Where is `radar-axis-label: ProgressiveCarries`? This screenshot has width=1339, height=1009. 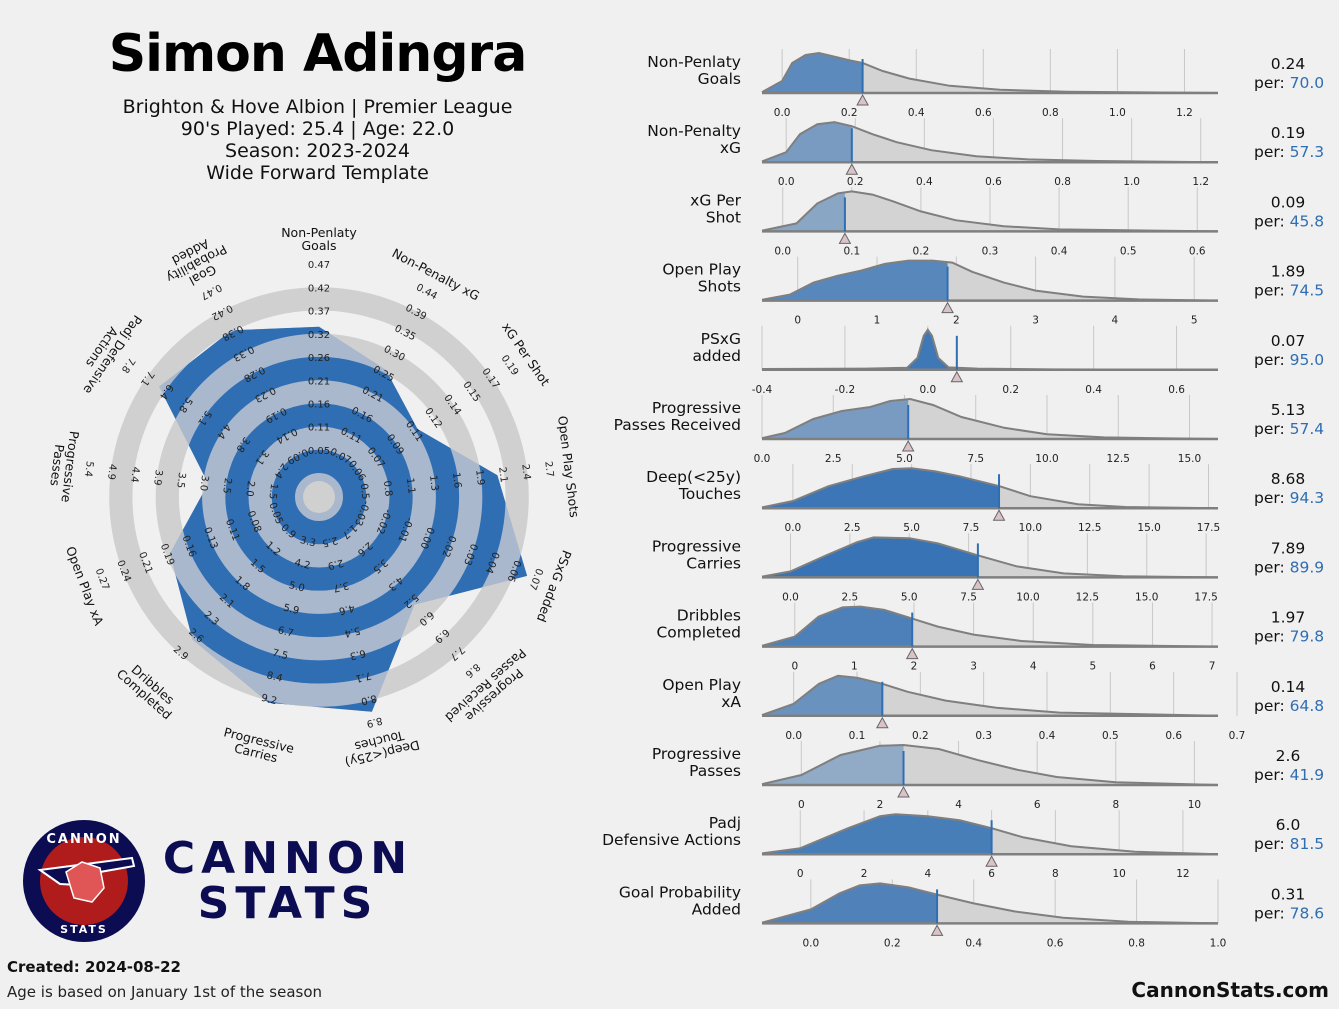 radar-axis-label: ProgressiveCarries is located at coordinates (257, 746).